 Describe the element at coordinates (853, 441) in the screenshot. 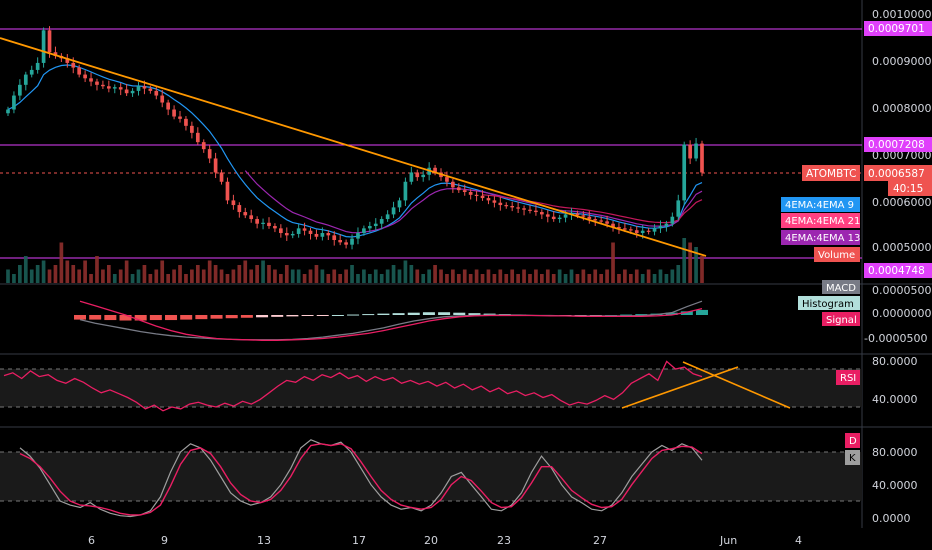

I see `stoch-d-label: D` at that location.